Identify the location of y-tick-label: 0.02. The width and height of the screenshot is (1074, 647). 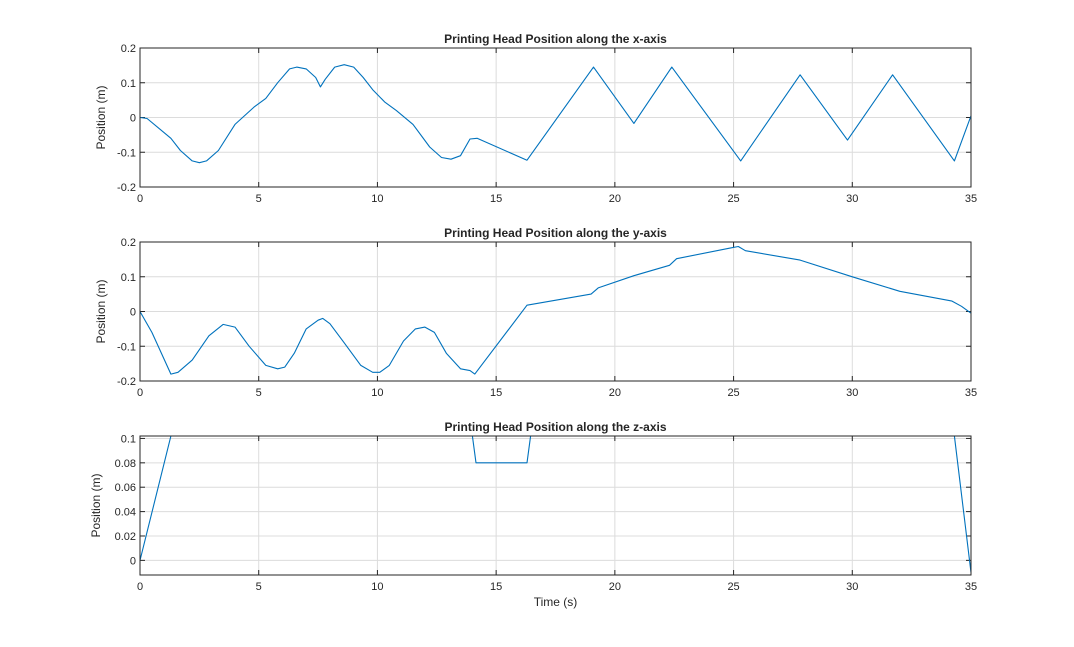
(125, 537).